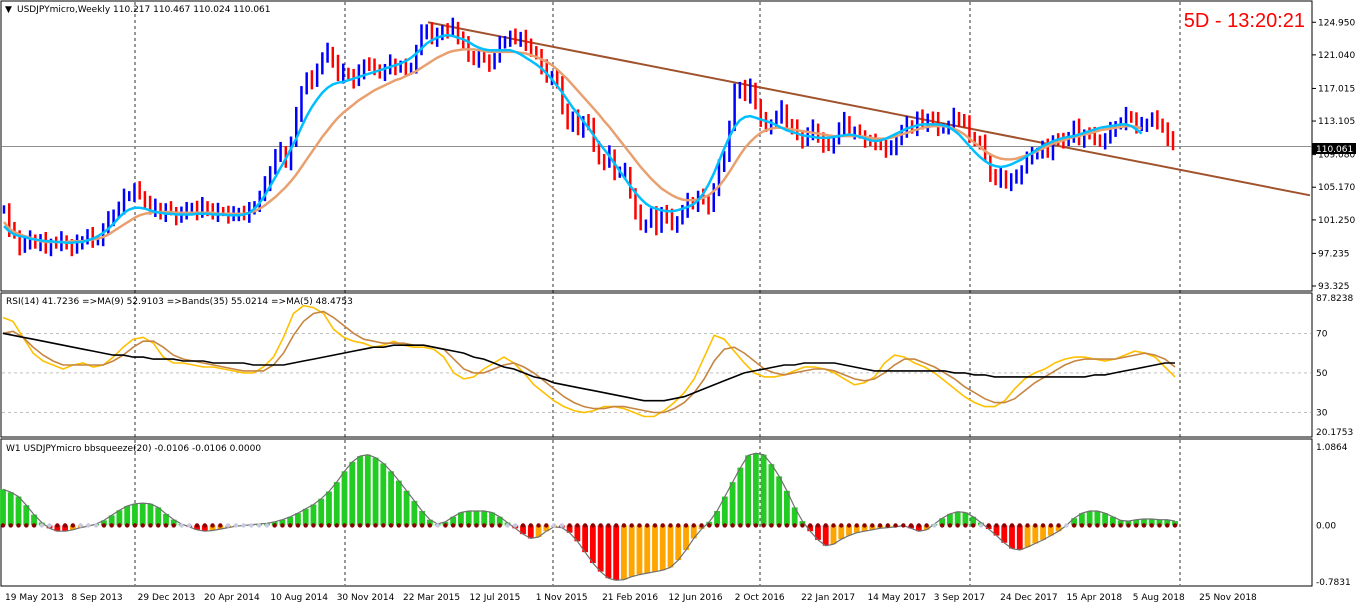 The width and height of the screenshot is (1358, 608). I want to click on x-axis-date-label: 10 Aug 2014, so click(299, 598).